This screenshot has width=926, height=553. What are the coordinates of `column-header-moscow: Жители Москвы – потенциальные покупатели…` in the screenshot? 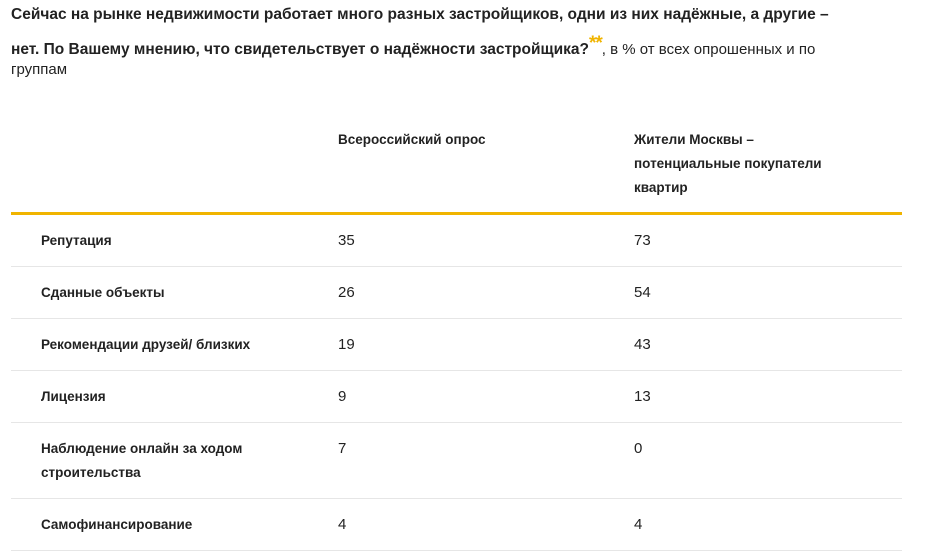 It's located at (741, 164).